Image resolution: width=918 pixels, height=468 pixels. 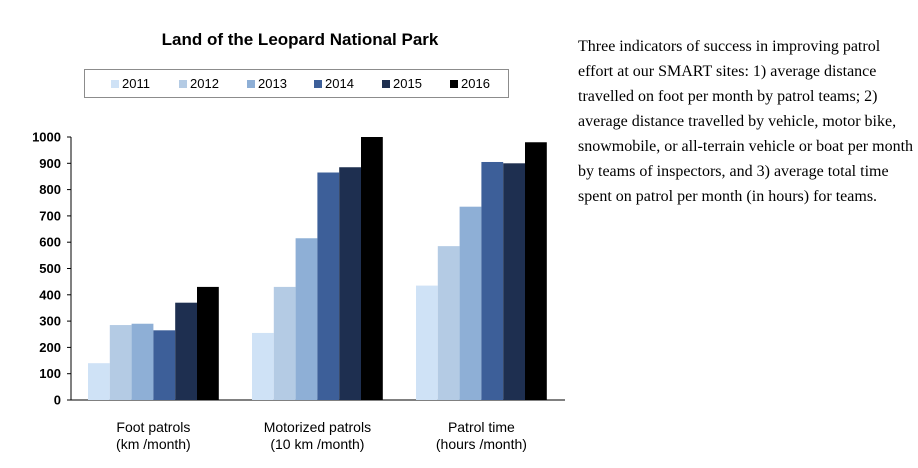 I want to click on x-category-label: (hours /month), so click(x=481, y=444).